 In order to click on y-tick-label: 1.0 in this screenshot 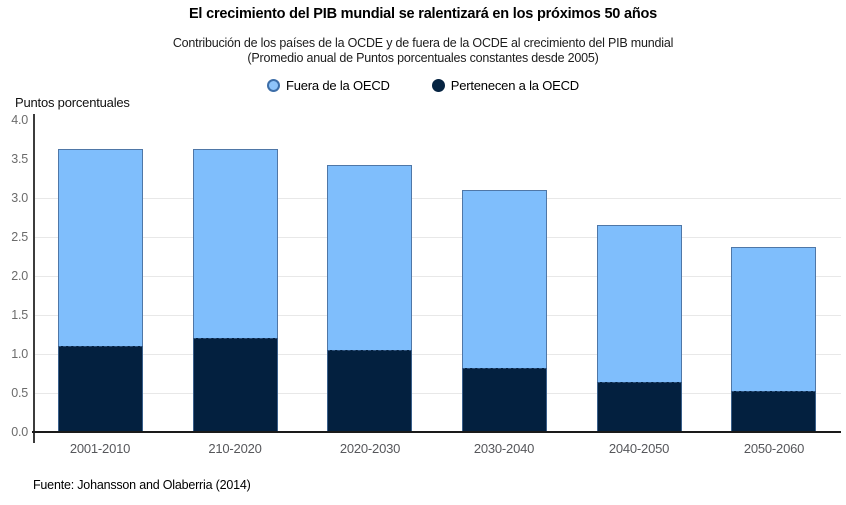, I will do `click(19, 354)`.